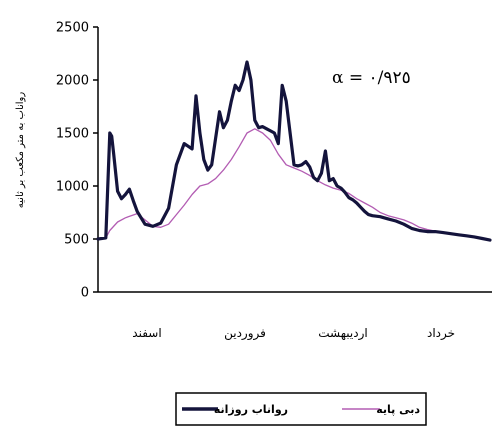 The height and width of the screenshot is (428, 492). I want to click on y-tick-label: 0, so click(85, 293).